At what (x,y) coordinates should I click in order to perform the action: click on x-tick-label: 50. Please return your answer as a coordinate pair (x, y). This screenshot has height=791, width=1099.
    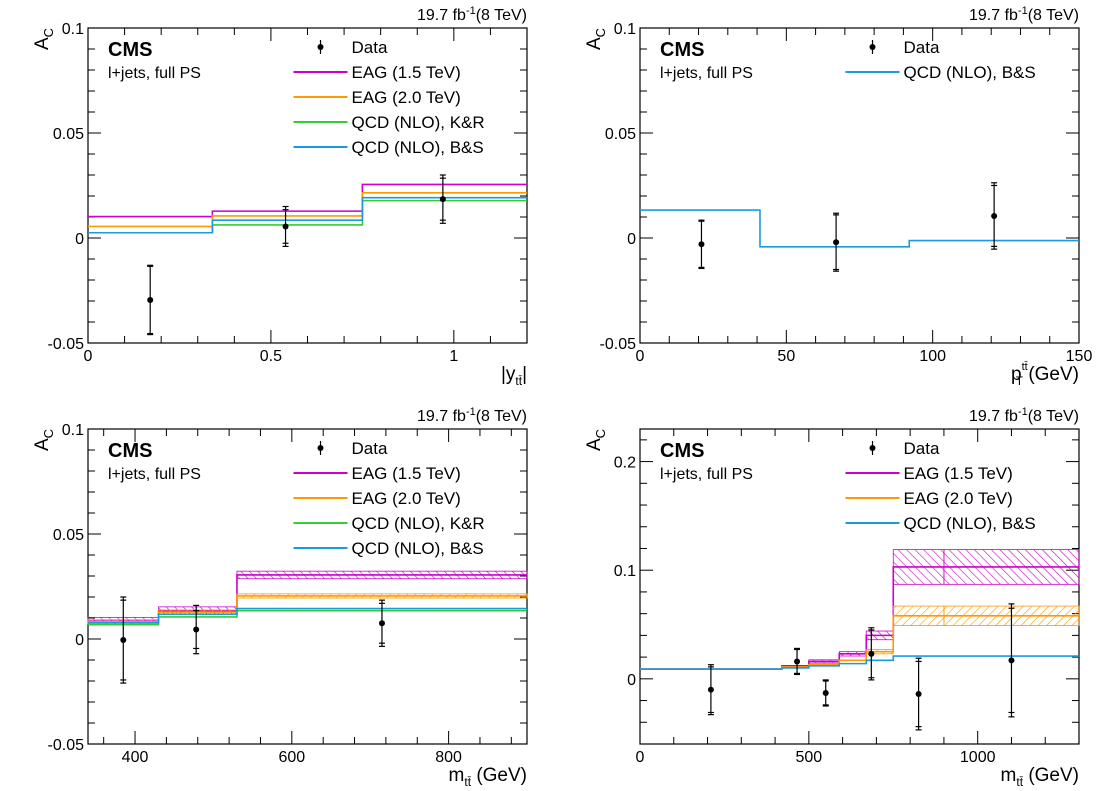
    Looking at the image, I should click on (786, 356).